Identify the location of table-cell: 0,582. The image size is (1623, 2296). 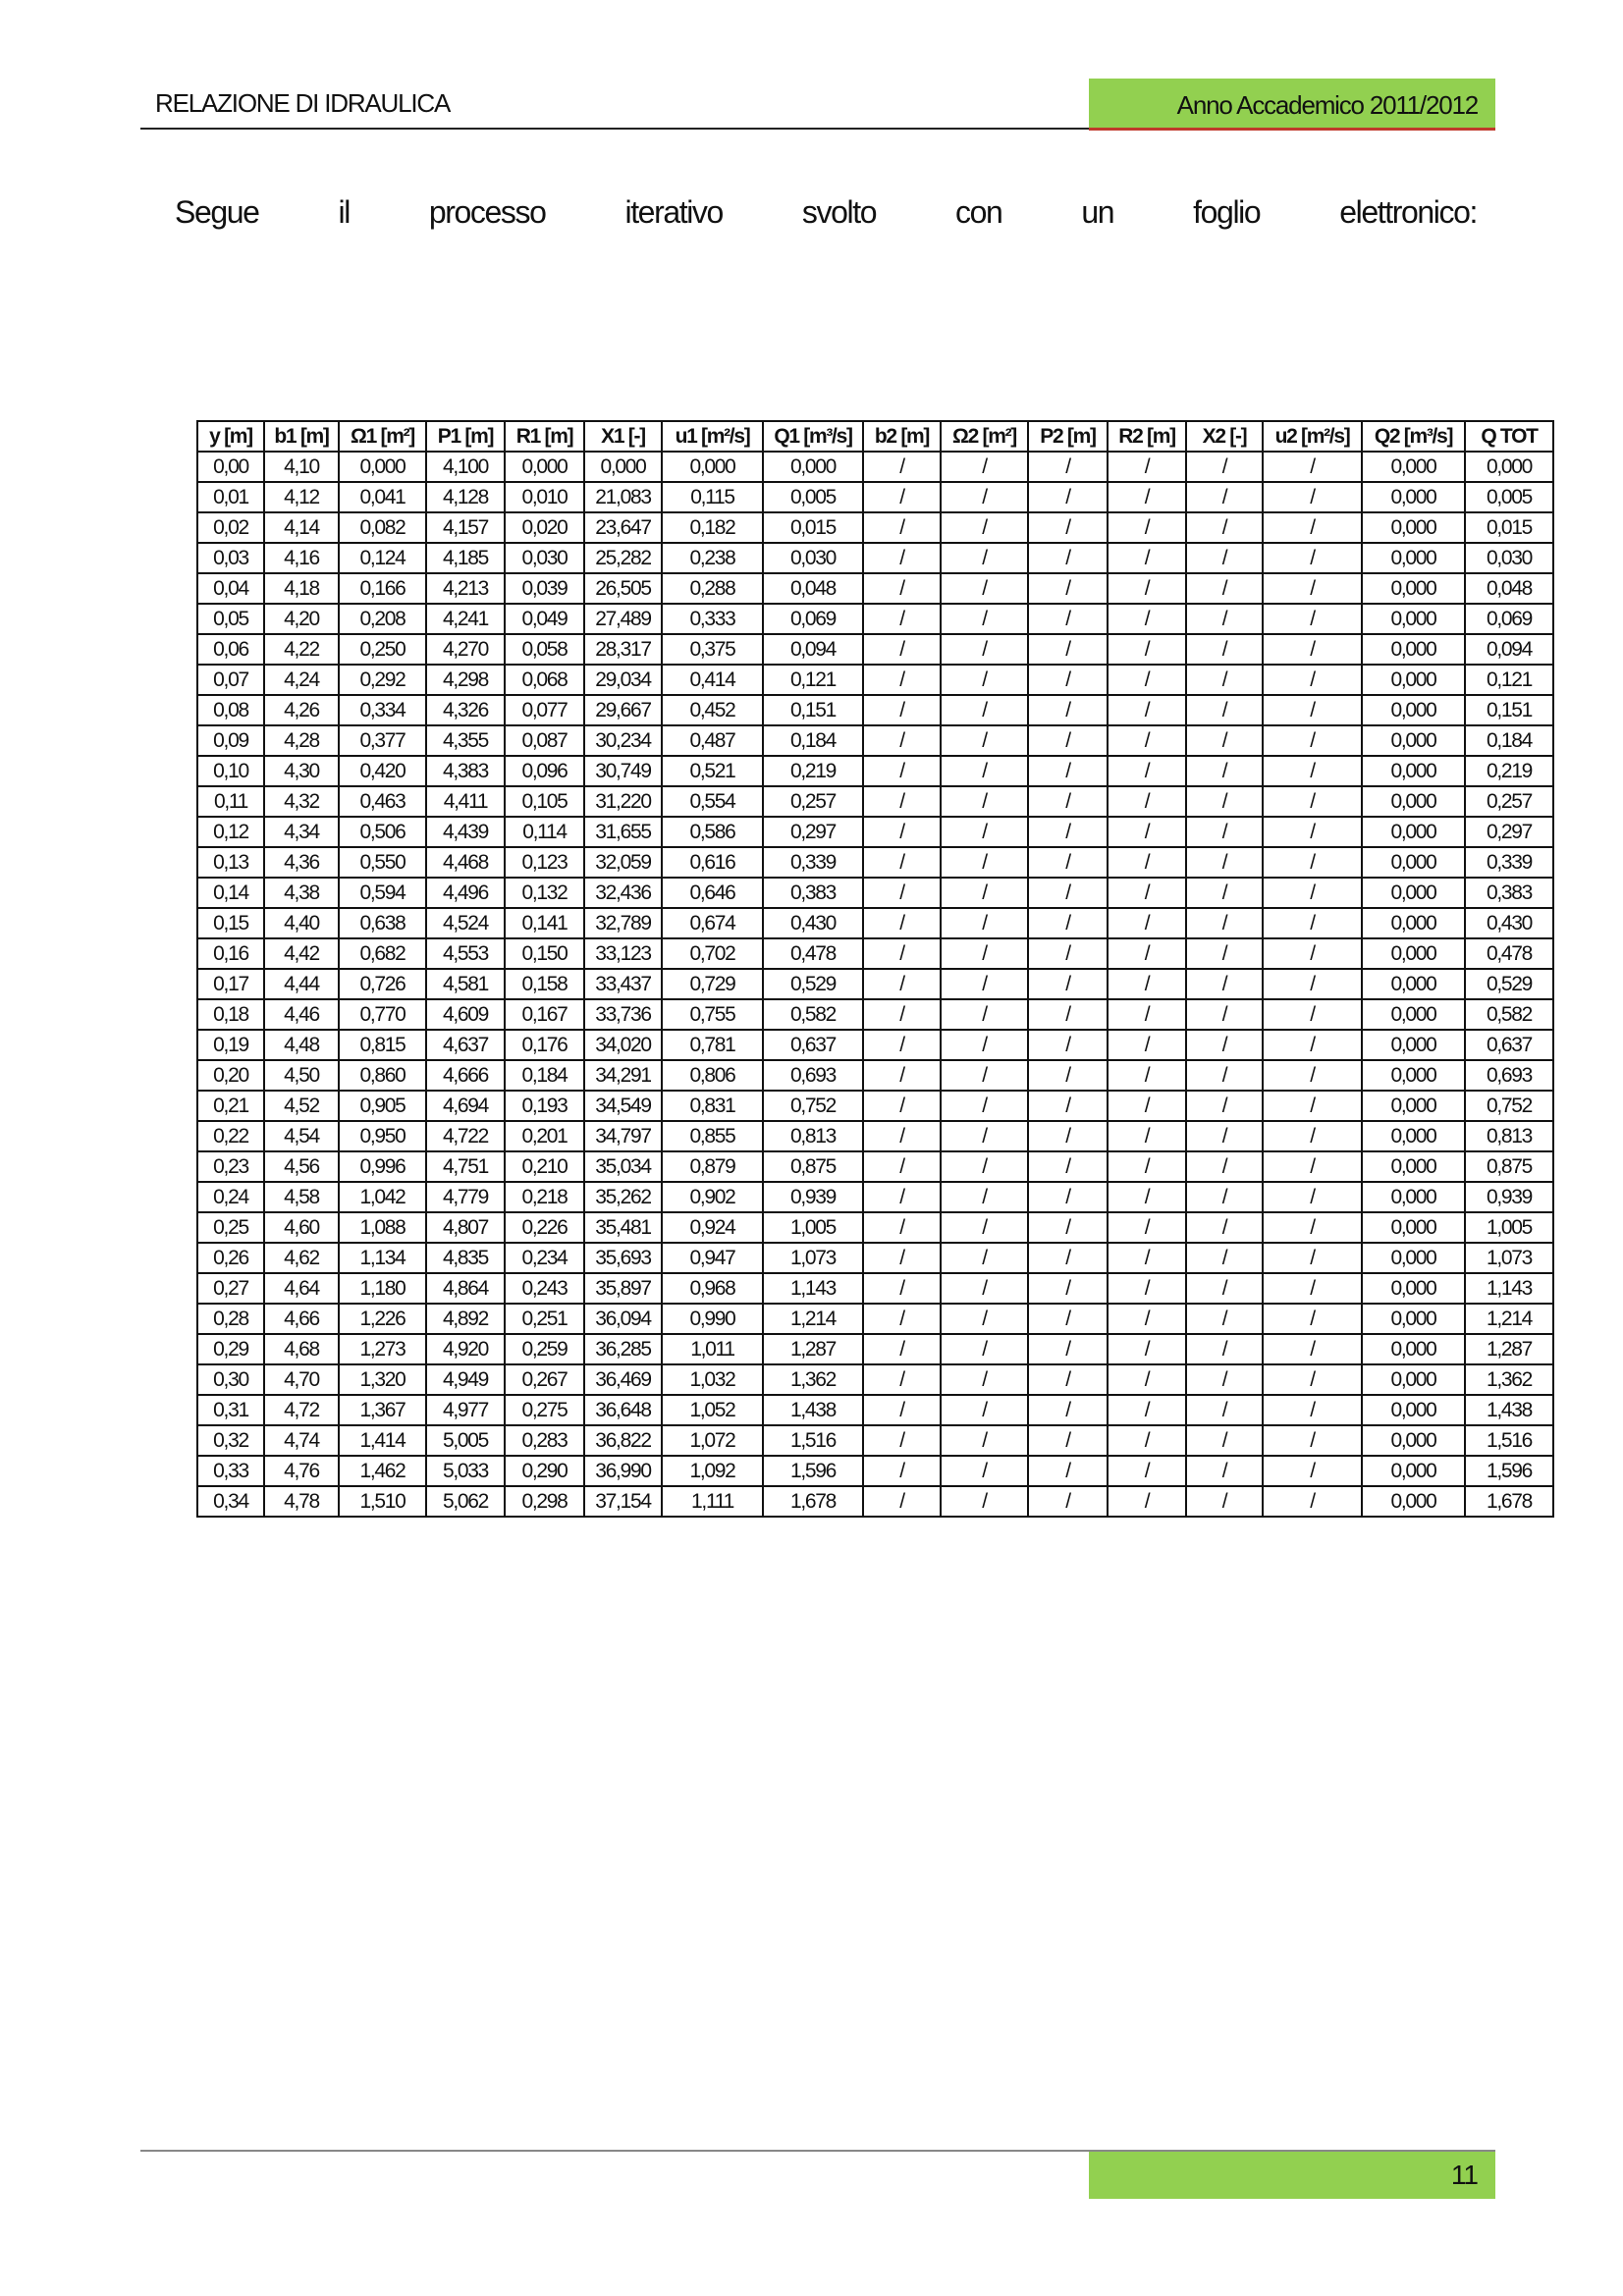
(813, 1014).